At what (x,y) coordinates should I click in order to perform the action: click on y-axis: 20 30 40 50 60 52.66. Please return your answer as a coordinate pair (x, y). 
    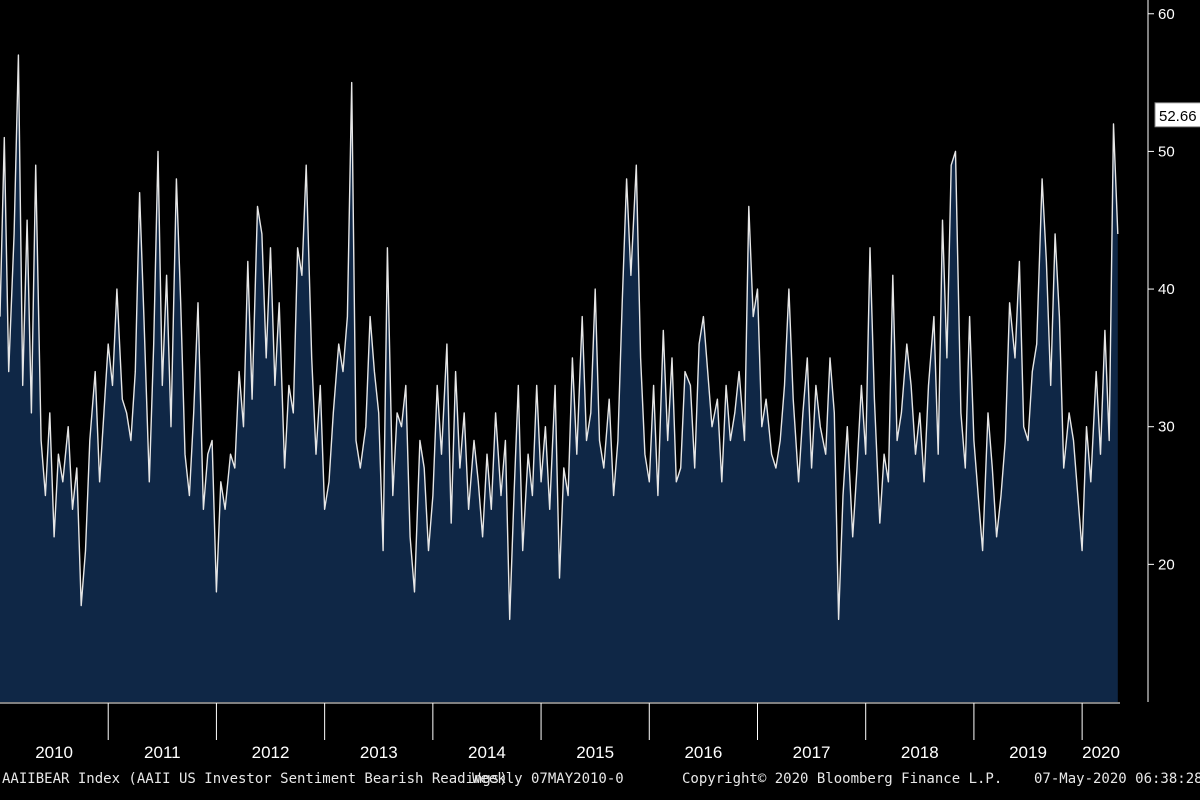
    Looking at the image, I should click on (1173, 351).